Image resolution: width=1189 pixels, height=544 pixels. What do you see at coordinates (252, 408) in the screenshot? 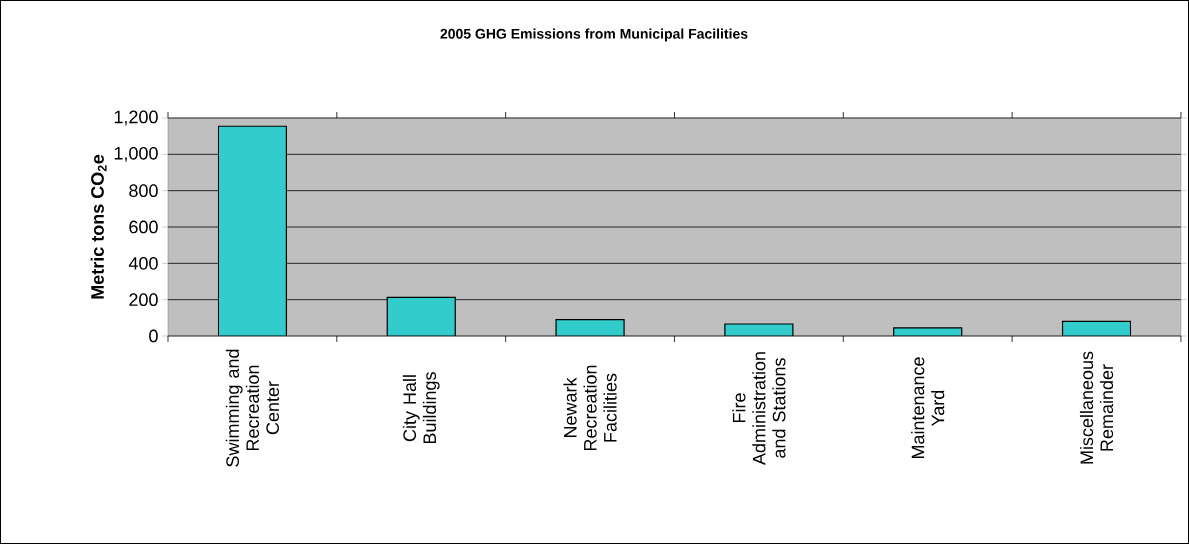
I see `x-tick-label: Swimming and Recreation Center` at bounding box center [252, 408].